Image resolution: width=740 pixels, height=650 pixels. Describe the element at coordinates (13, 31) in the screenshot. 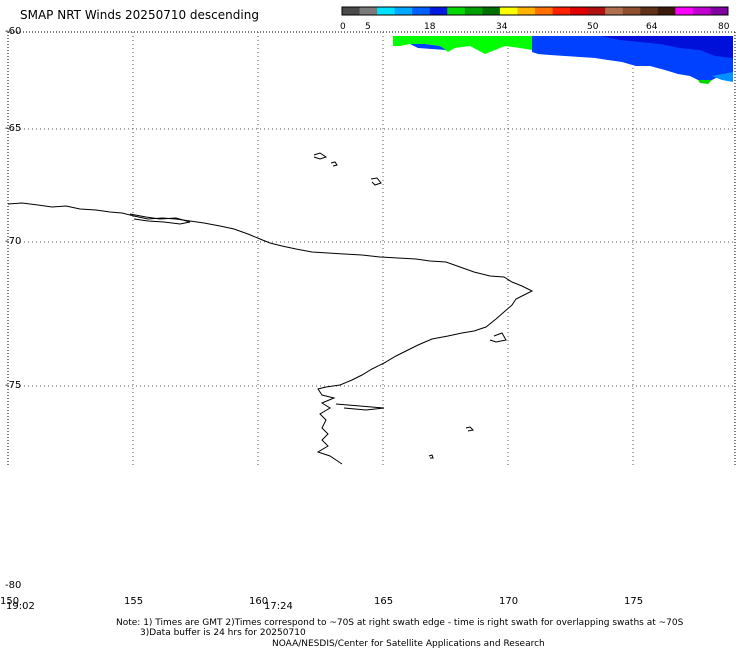

I see `lat-label-60: -60` at that location.